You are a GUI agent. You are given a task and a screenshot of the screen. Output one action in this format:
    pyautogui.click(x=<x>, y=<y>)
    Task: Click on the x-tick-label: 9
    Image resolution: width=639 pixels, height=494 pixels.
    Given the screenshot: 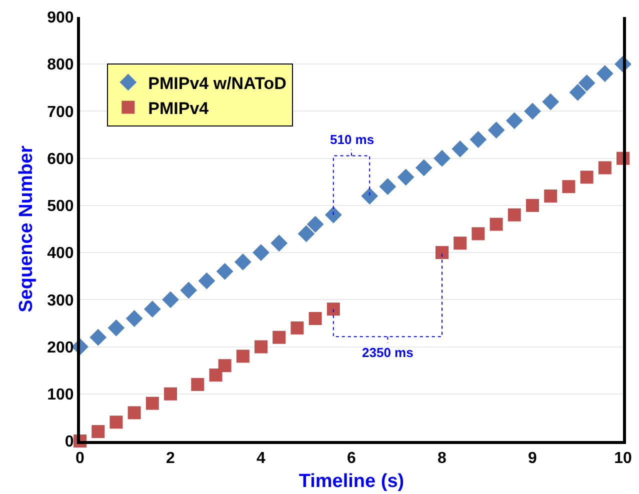 What is the action you would take?
    pyautogui.click(x=533, y=459)
    